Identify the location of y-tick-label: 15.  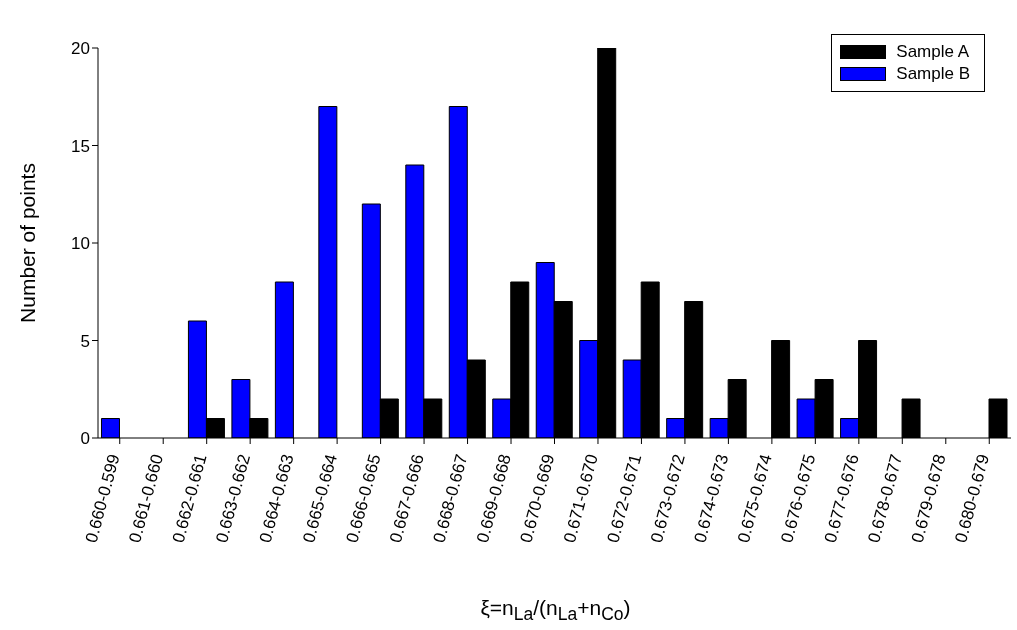
(80, 146).